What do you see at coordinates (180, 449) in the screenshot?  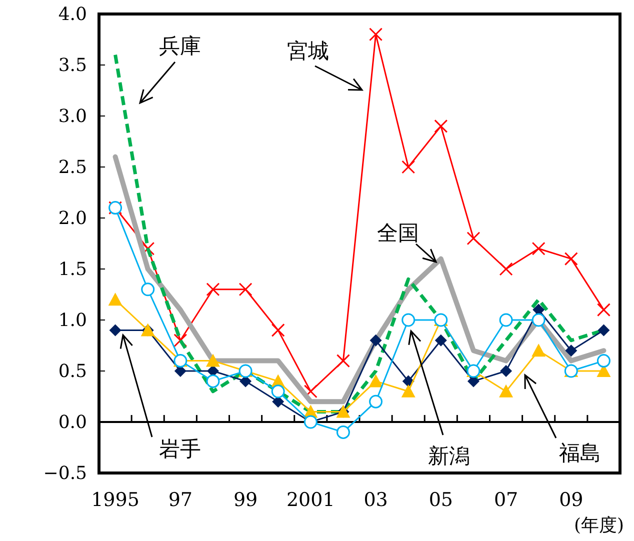 I see `text: 岩手` at bounding box center [180, 449].